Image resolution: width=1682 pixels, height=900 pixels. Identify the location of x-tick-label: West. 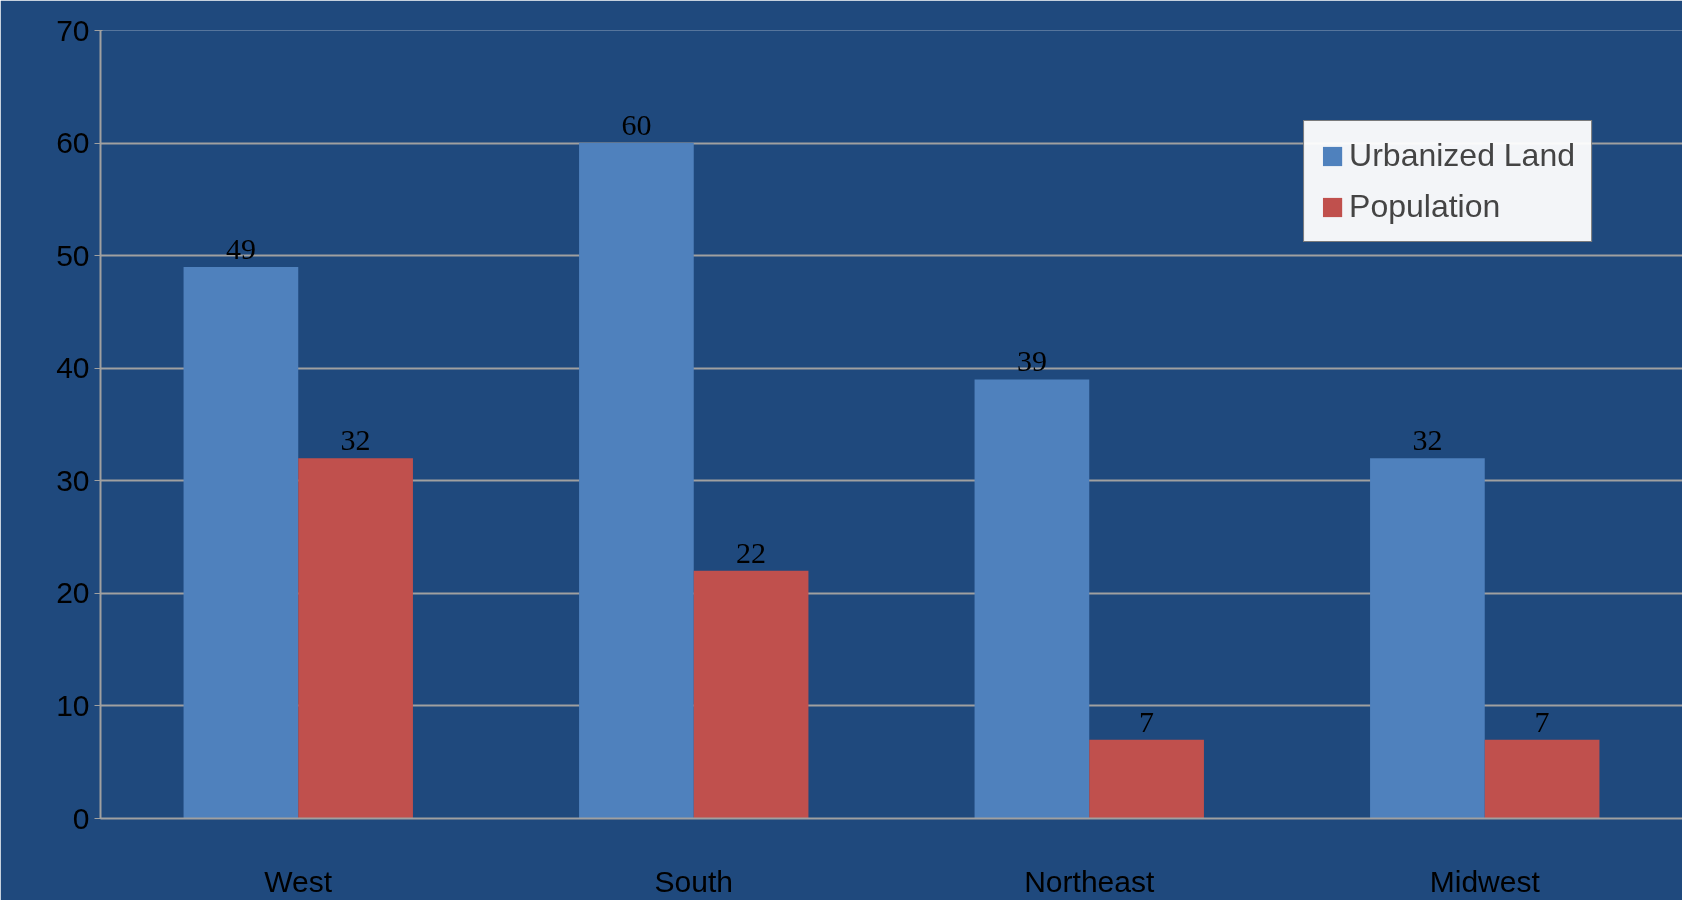
(298, 881).